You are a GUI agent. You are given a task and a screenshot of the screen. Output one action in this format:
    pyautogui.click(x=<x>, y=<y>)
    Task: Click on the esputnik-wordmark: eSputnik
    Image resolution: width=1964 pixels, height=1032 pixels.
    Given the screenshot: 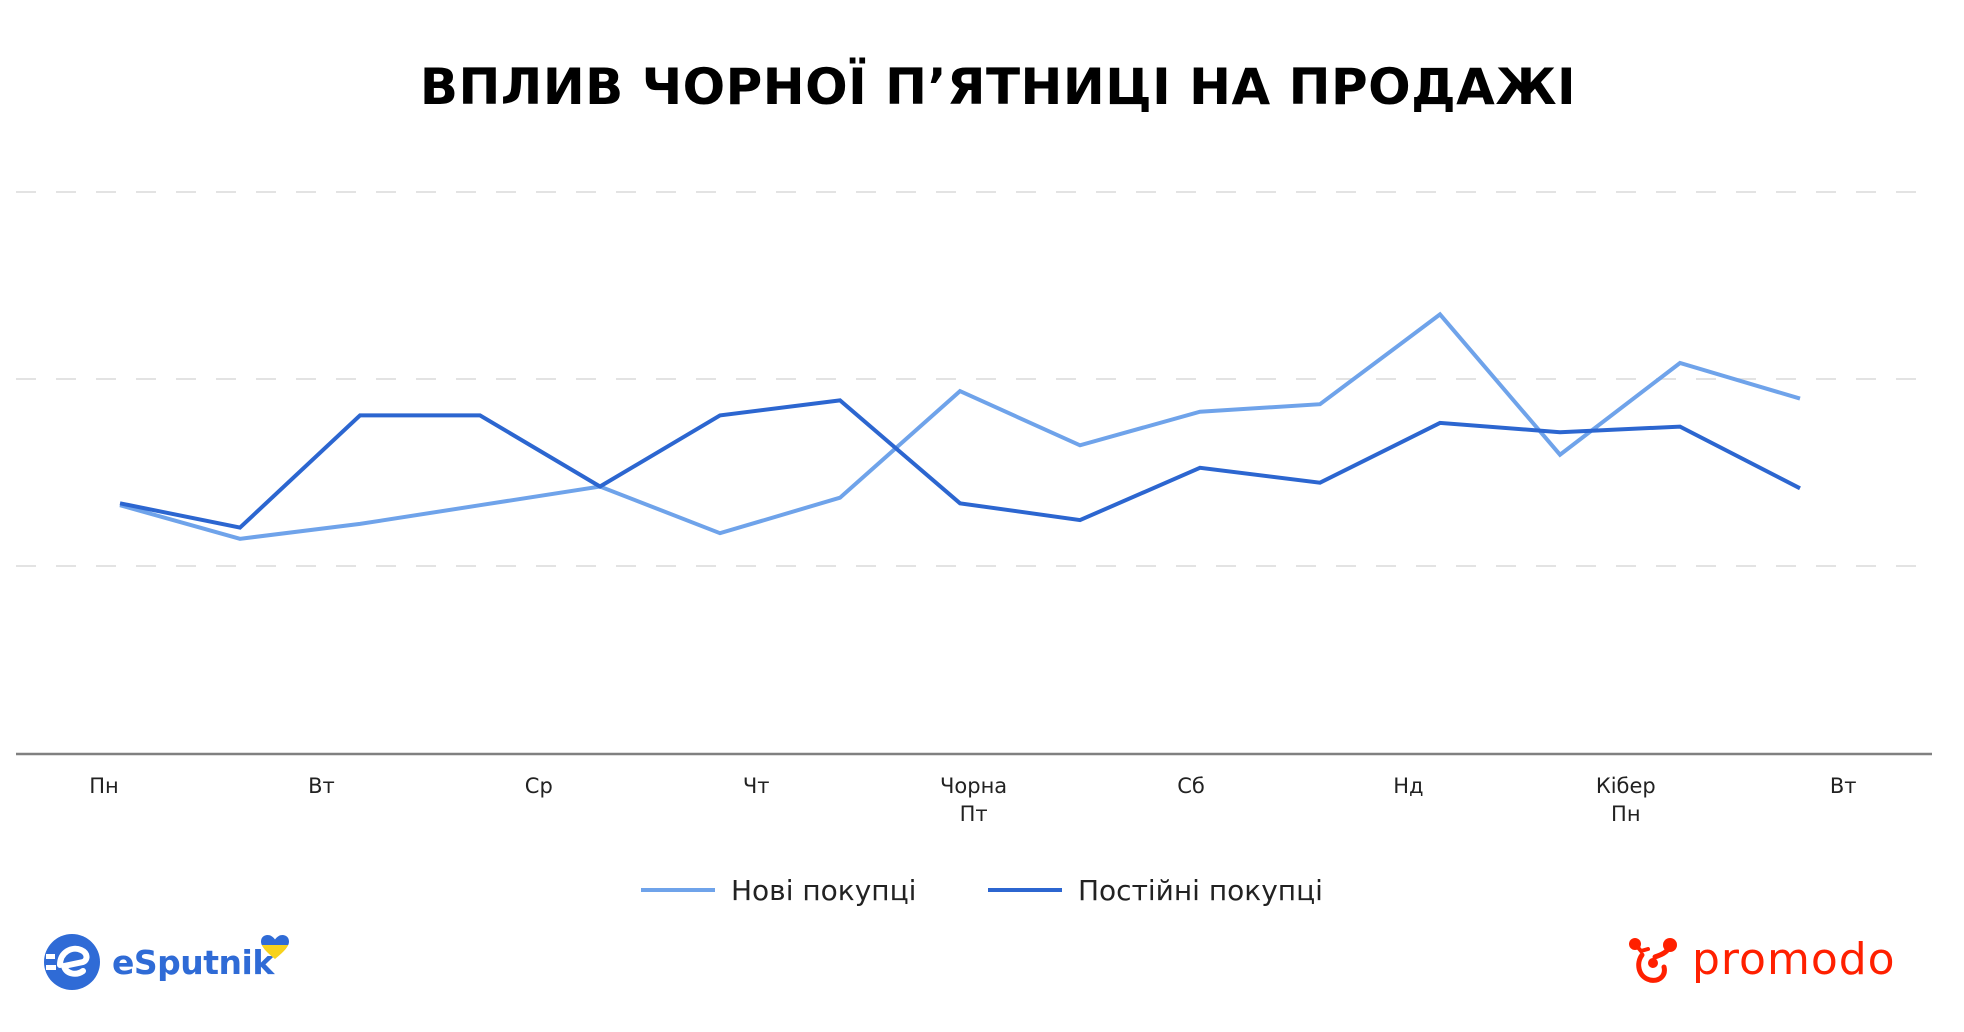 What is the action you would take?
    pyautogui.click(x=193, y=962)
    